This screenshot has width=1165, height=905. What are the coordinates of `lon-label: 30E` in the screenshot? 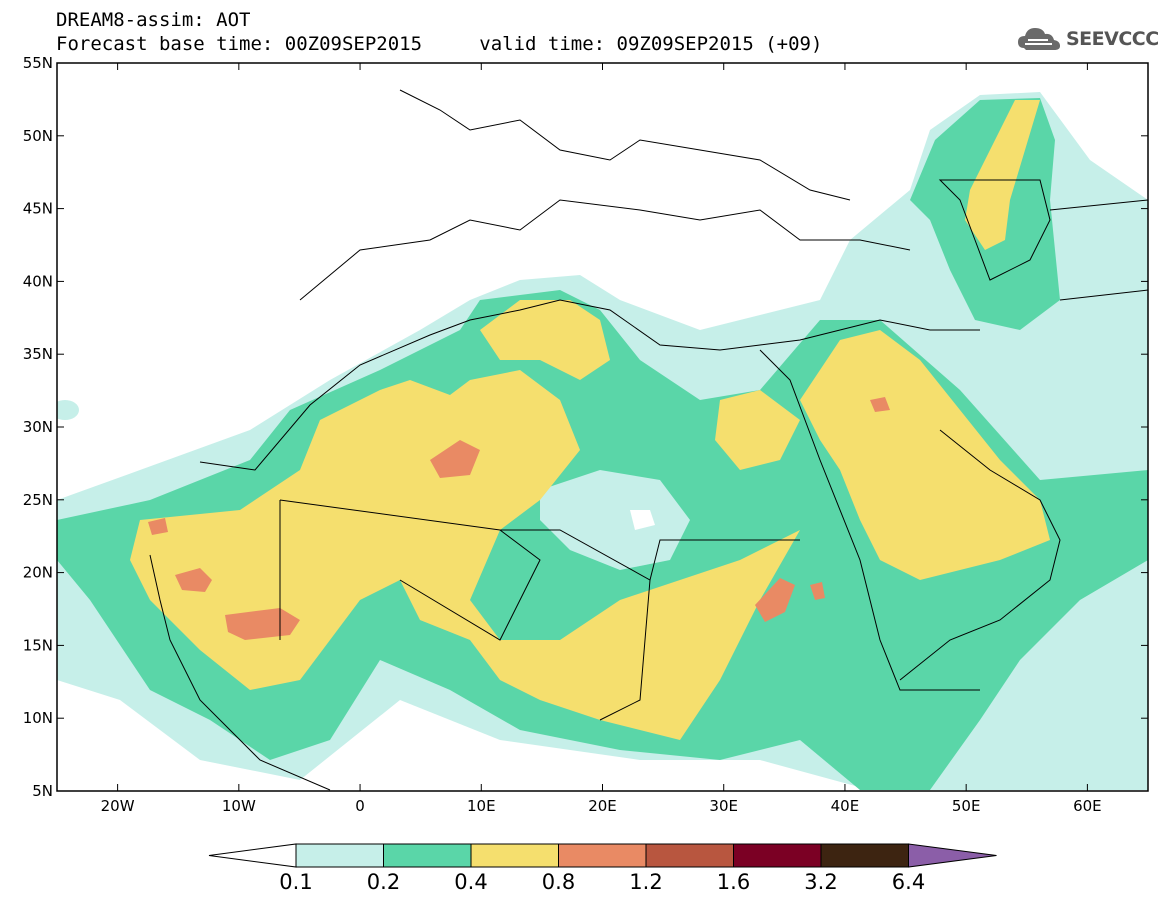 It's located at (723, 806).